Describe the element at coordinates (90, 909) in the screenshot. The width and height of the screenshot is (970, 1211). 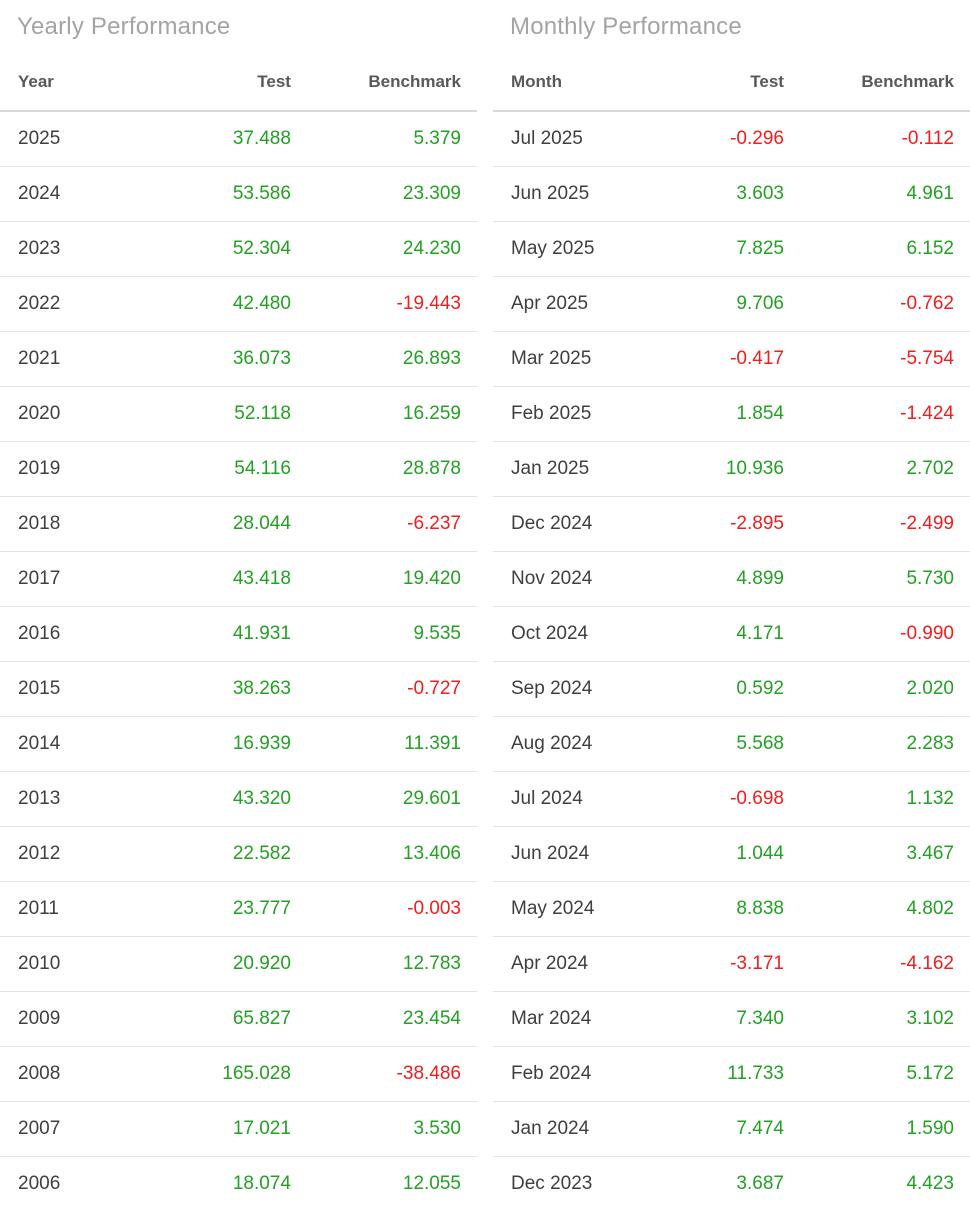
I see `period-label: 2011` at that location.